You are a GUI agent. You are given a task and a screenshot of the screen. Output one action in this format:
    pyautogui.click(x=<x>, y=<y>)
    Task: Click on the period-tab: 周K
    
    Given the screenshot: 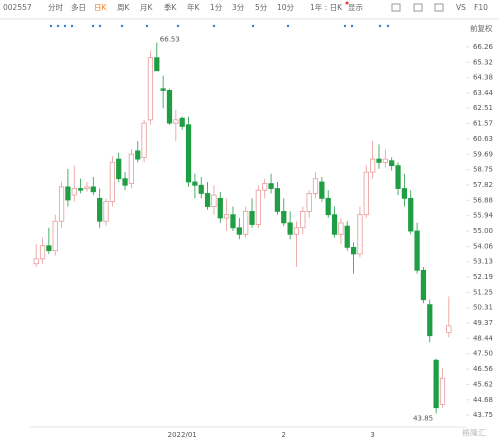 What is the action you would take?
    pyautogui.click(x=123, y=7)
    